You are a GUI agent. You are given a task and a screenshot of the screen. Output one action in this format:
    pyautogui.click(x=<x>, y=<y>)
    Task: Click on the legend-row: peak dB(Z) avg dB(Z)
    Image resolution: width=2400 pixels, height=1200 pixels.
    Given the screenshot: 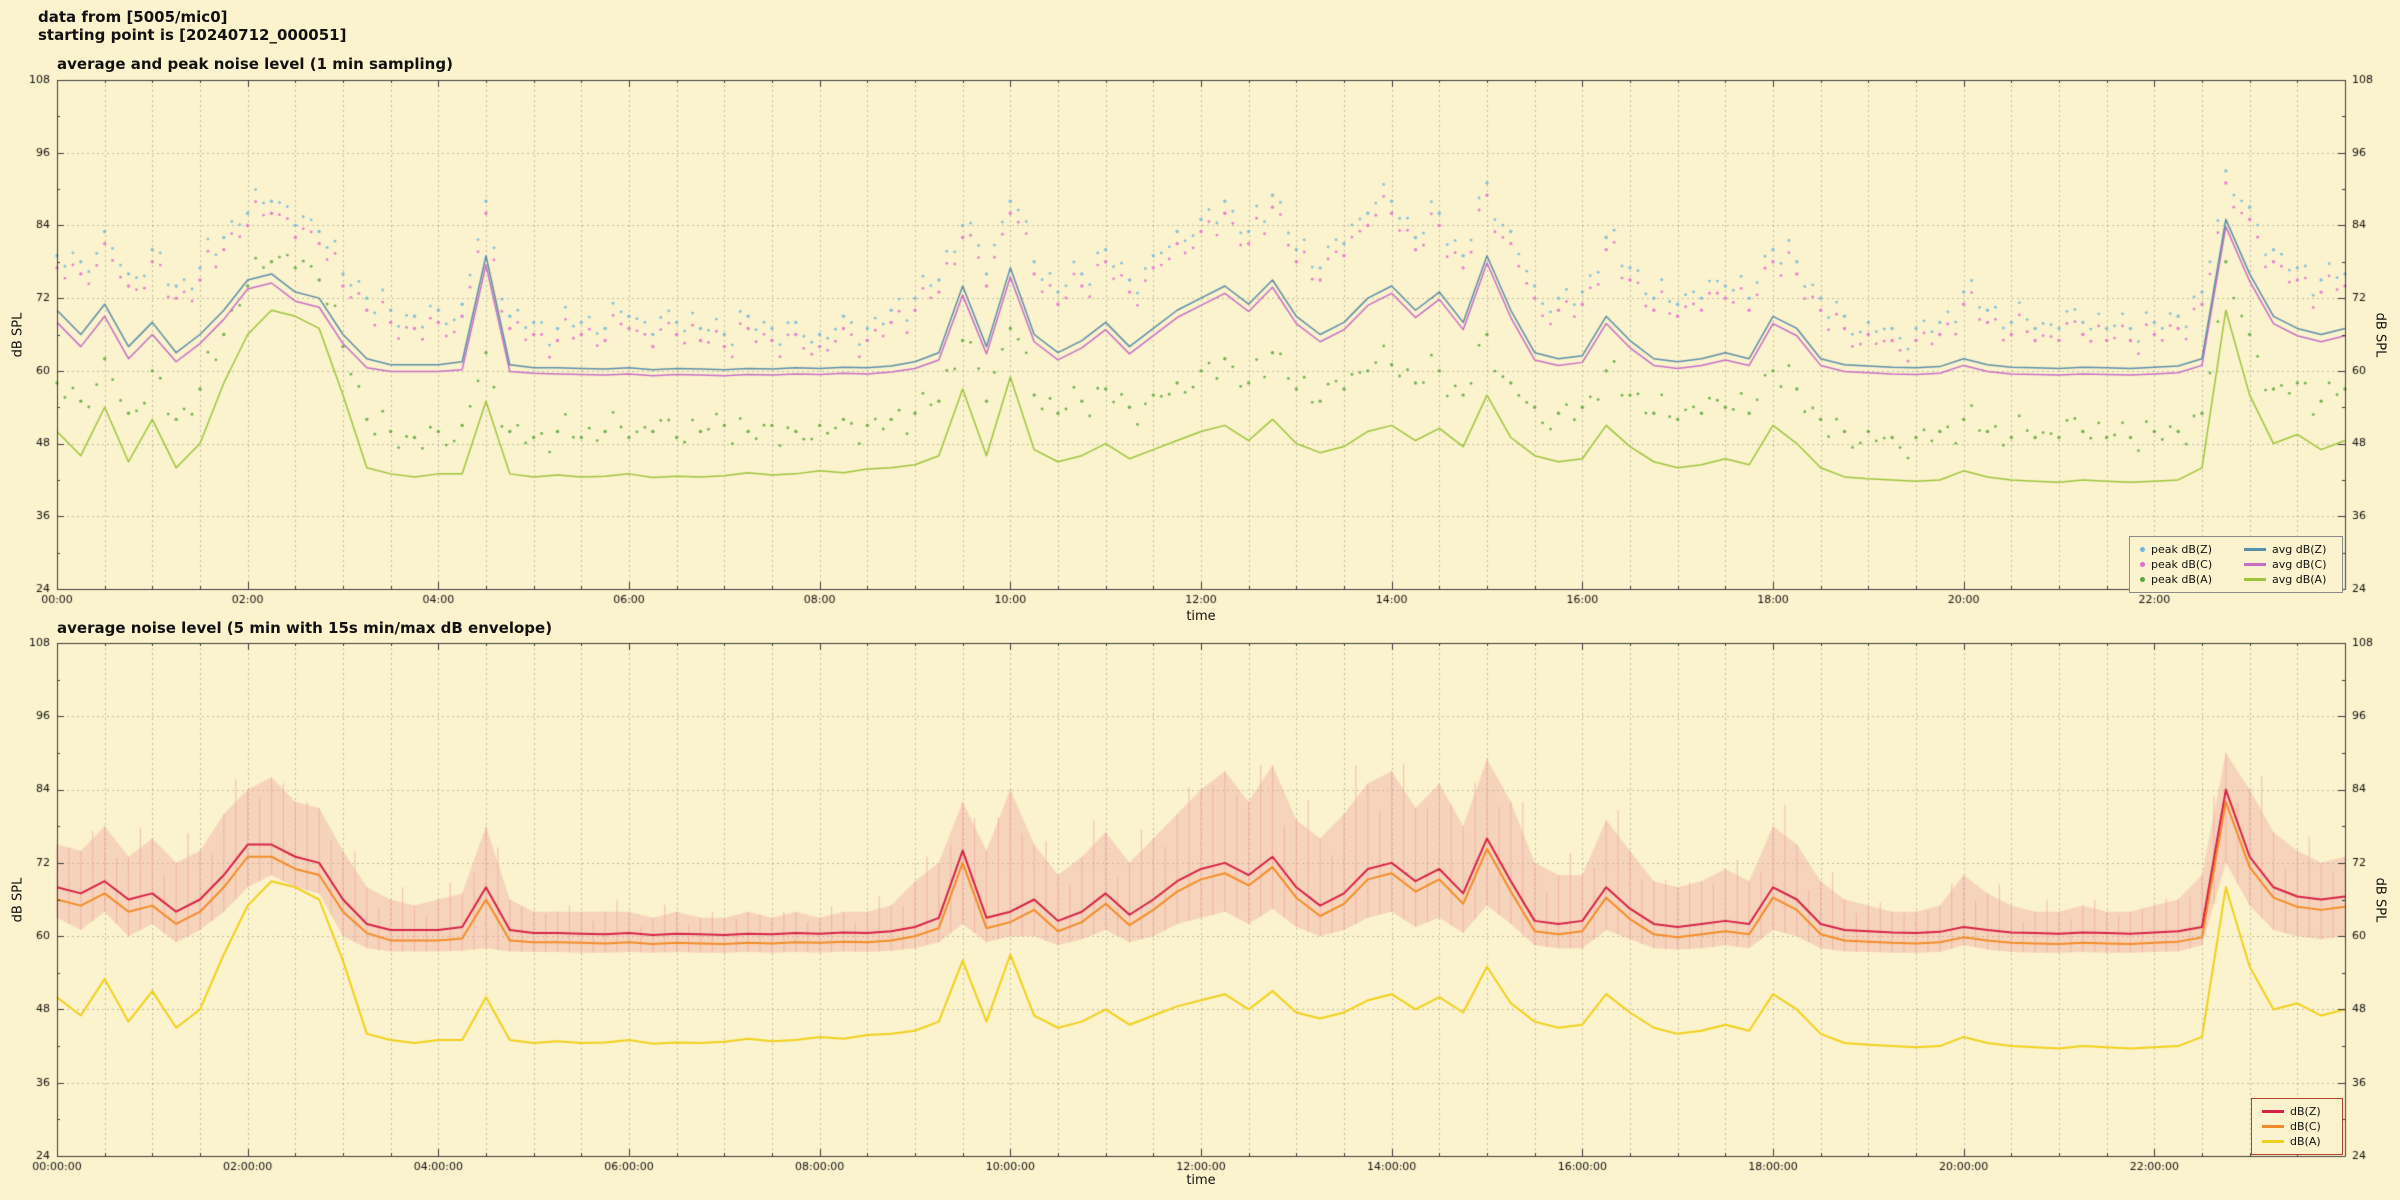 What is the action you would take?
    pyautogui.click(x=2236, y=549)
    